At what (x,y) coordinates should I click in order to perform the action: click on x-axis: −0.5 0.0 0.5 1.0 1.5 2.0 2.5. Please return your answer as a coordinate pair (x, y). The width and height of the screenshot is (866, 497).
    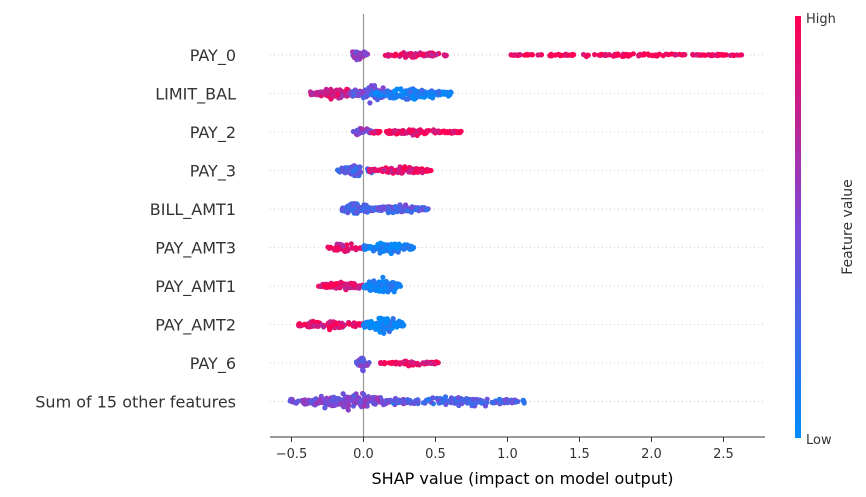
    Looking at the image, I should click on (517, 449).